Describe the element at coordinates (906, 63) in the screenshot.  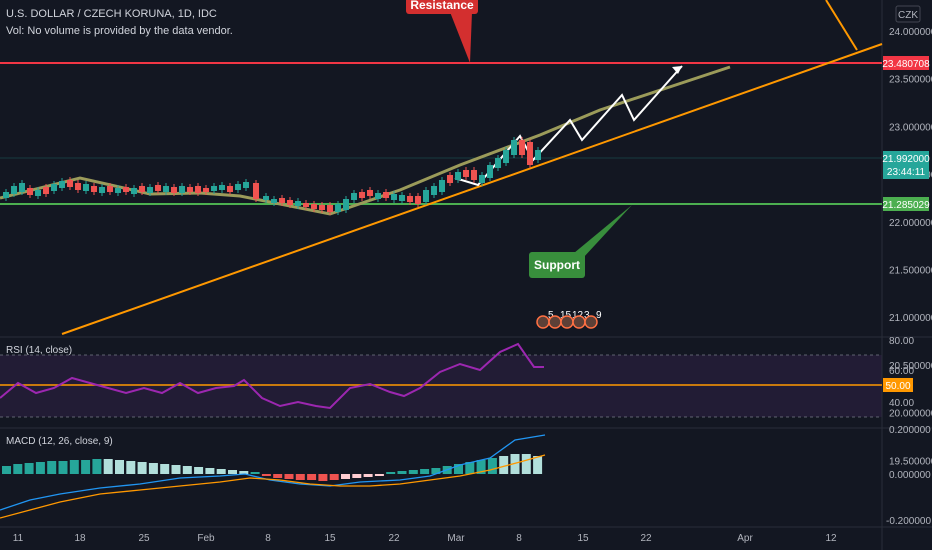
I see `resistance-price-tag` at that location.